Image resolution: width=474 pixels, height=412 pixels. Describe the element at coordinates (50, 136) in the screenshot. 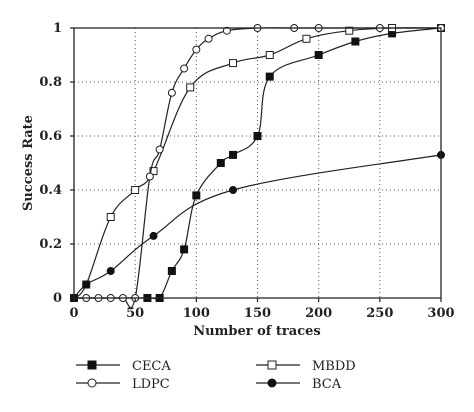

I see `y-tick-label: 0.6` at that location.